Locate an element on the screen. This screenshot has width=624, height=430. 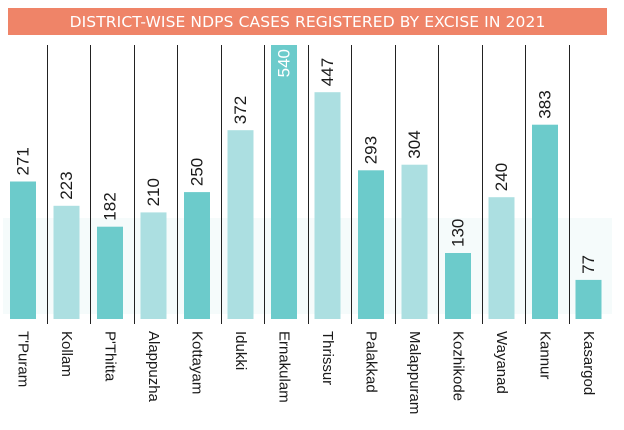
bar-pthitta is located at coordinates (110, 272).